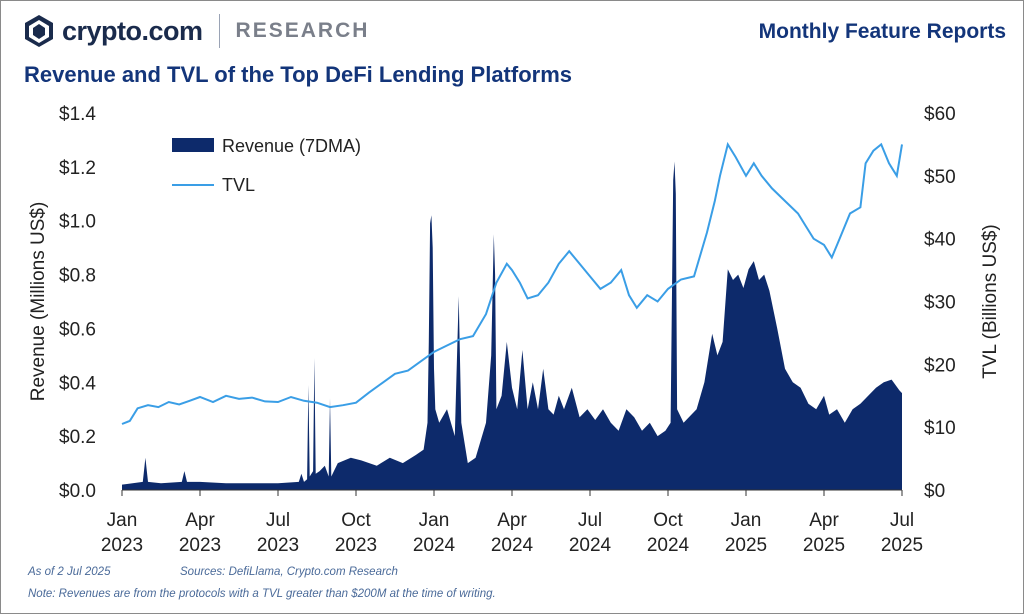  I want to click on report-label: Monthly Feature Reports, so click(882, 31).